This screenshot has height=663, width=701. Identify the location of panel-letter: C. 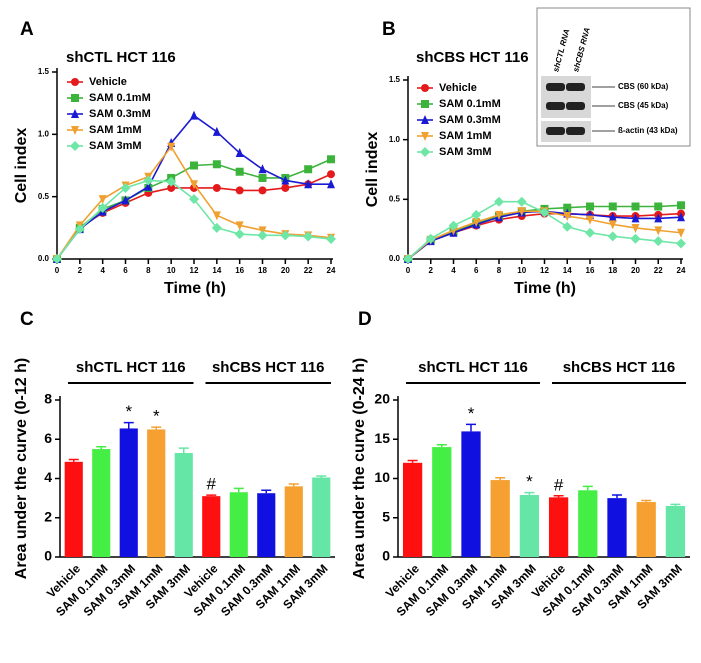
(27, 319).